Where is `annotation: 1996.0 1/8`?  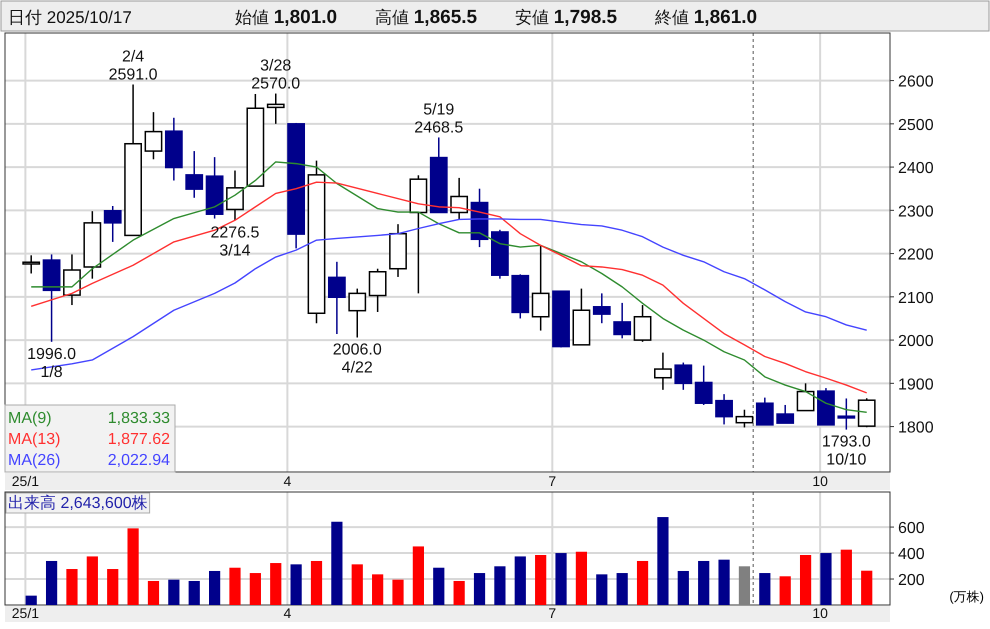
annotation: 1996.0 1/8 is located at coordinates (51, 363).